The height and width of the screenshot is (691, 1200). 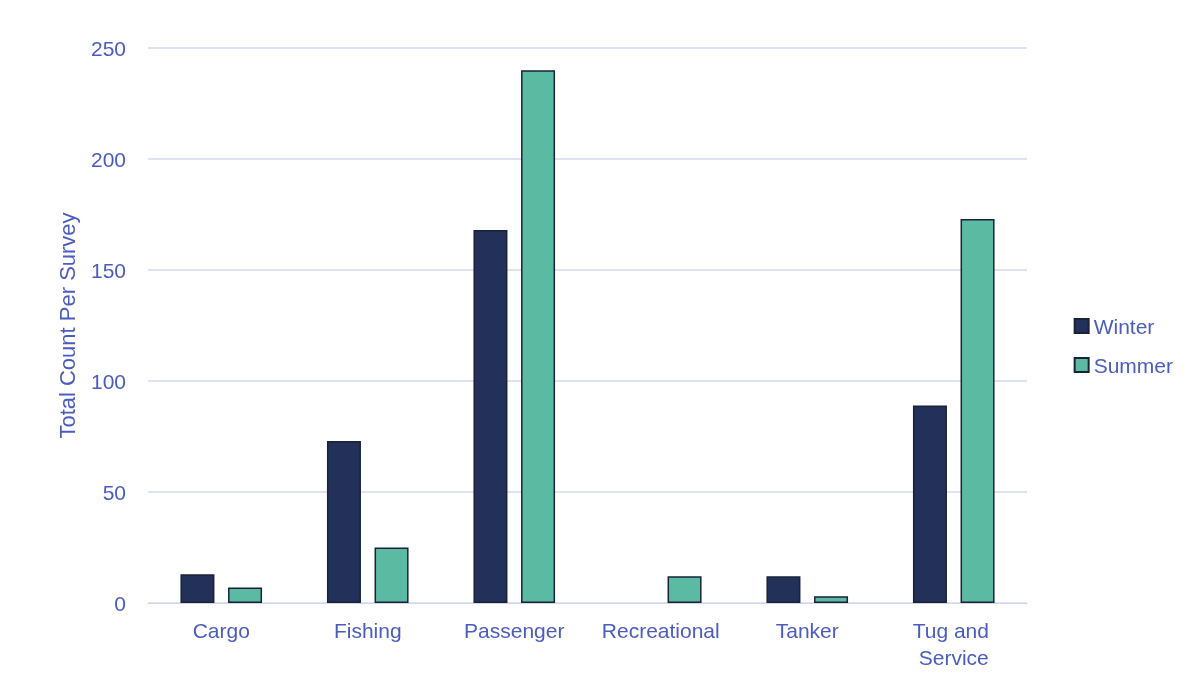 What do you see at coordinates (108, 381) in the screenshot?
I see `y-tick-label: 100` at bounding box center [108, 381].